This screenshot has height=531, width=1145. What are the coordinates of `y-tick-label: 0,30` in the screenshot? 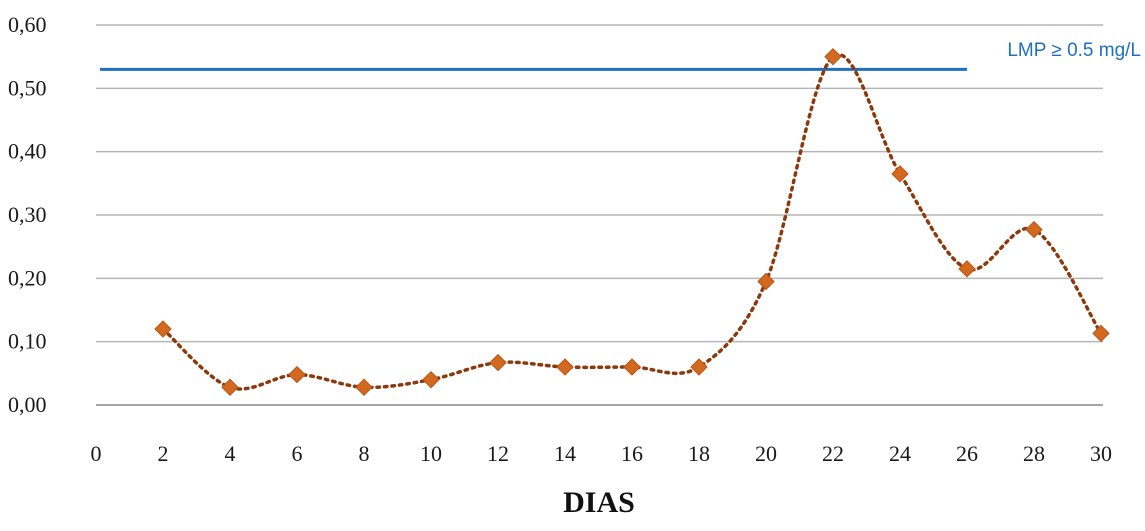 It's located at (27, 214).